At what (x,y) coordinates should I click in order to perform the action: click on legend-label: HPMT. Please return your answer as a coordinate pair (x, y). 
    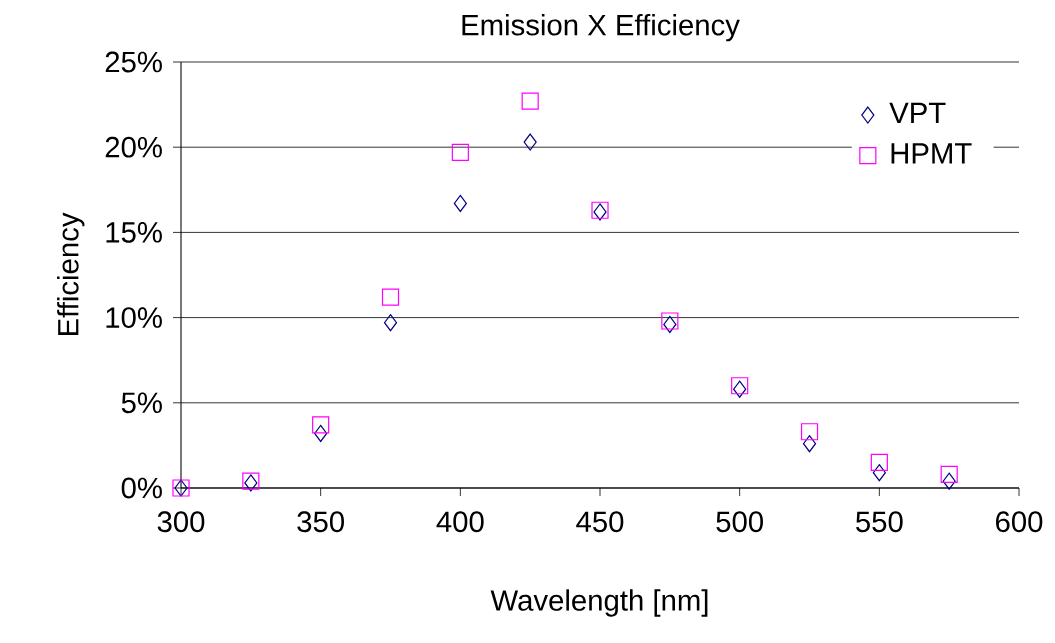
    Looking at the image, I should click on (931, 153).